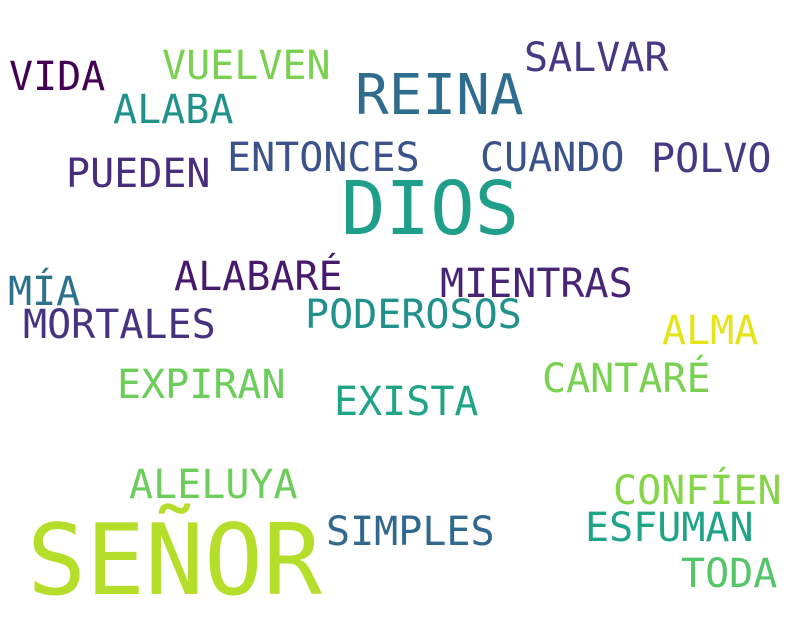 This screenshot has width=800, height=618. What do you see at coordinates (439, 95) in the screenshot?
I see `word-reina: REINA` at bounding box center [439, 95].